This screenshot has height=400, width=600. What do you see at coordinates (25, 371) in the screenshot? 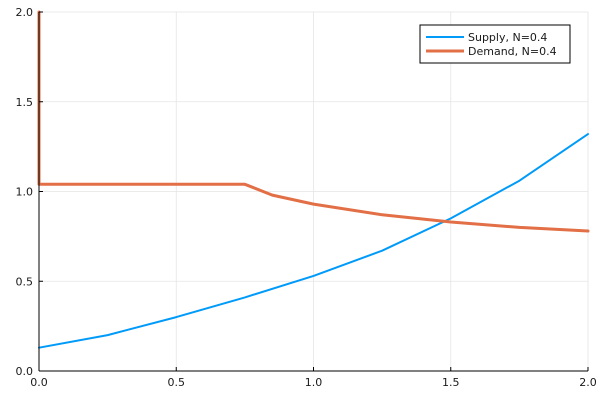
I see `y-tick-label: 0.0` at bounding box center [25, 371].